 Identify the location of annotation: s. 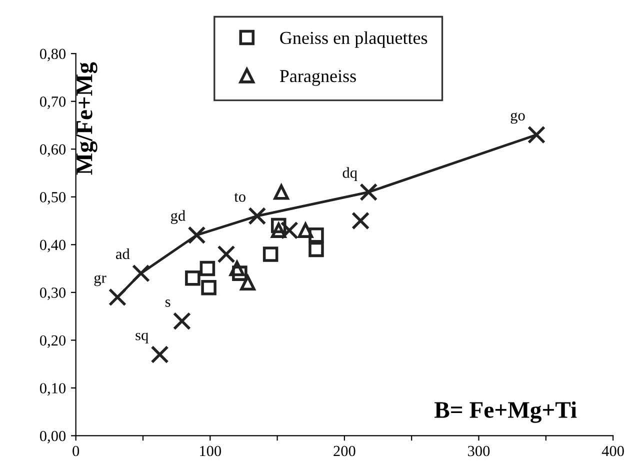
(168, 303).